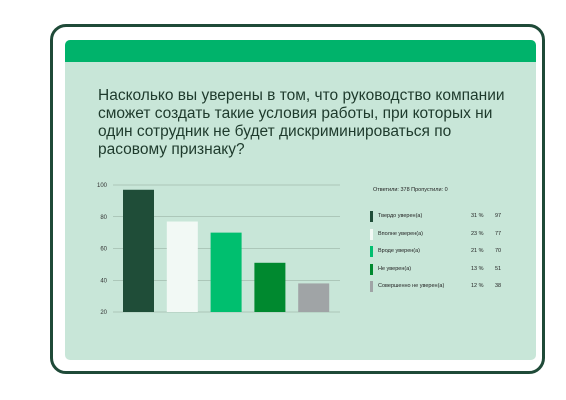 The height and width of the screenshot is (400, 566). What do you see at coordinates (498, 268) in the screenshot?
I see `legend-count: 51` at bounding box center [498, 268].